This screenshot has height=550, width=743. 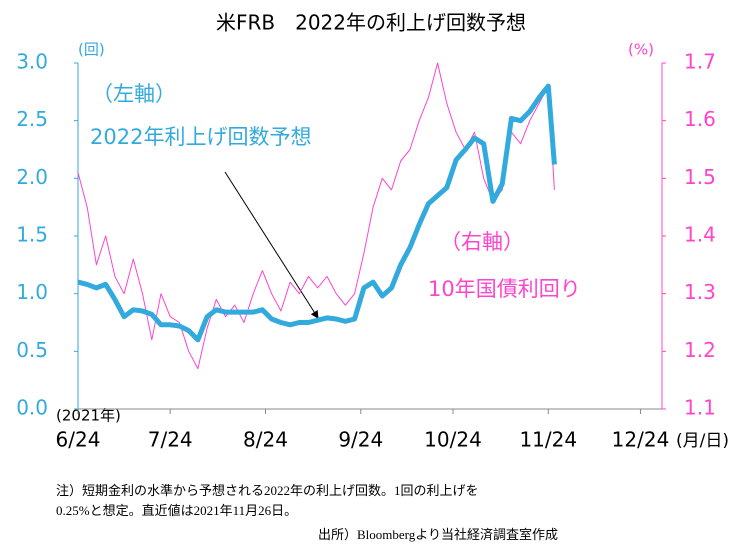 I want to click on y2-tick-label: 1.6, so click(x=700, y=119).